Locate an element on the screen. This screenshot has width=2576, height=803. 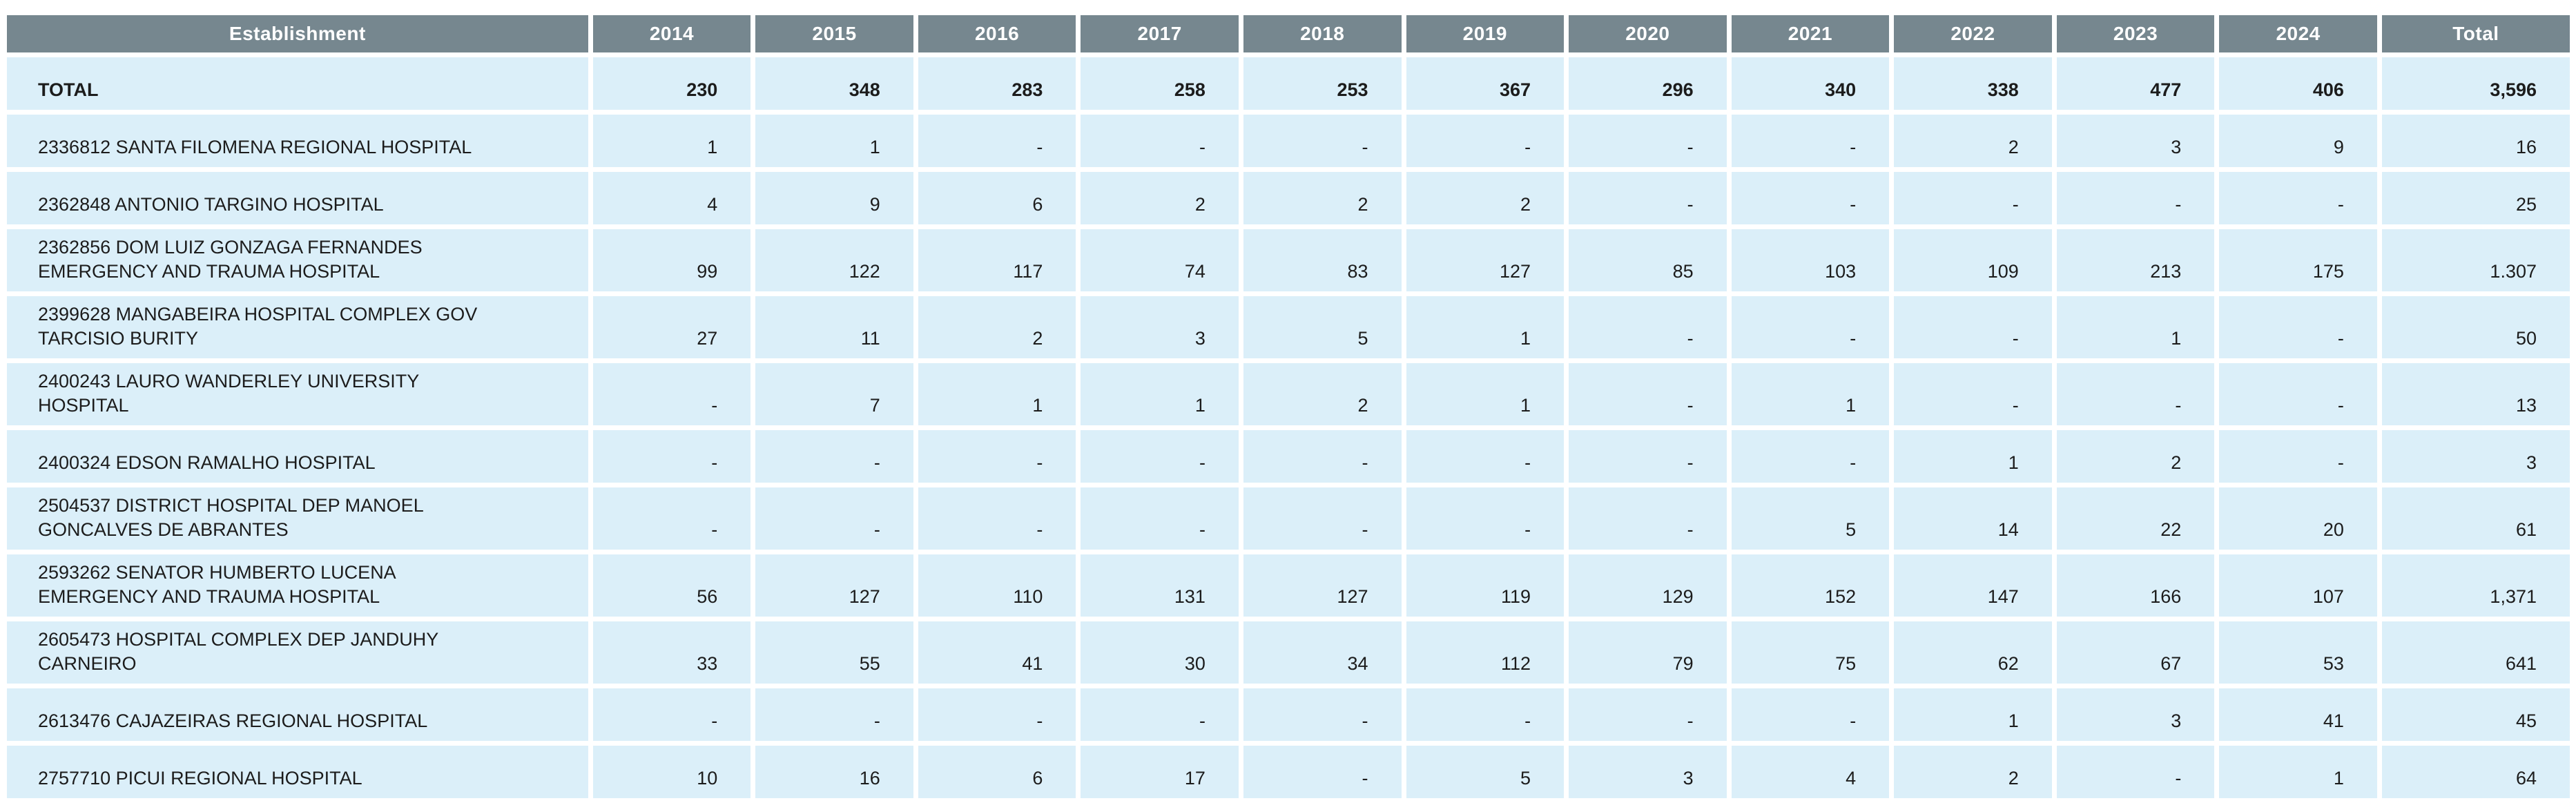
value-cell: 5 is located at coordinates (1322, 327).